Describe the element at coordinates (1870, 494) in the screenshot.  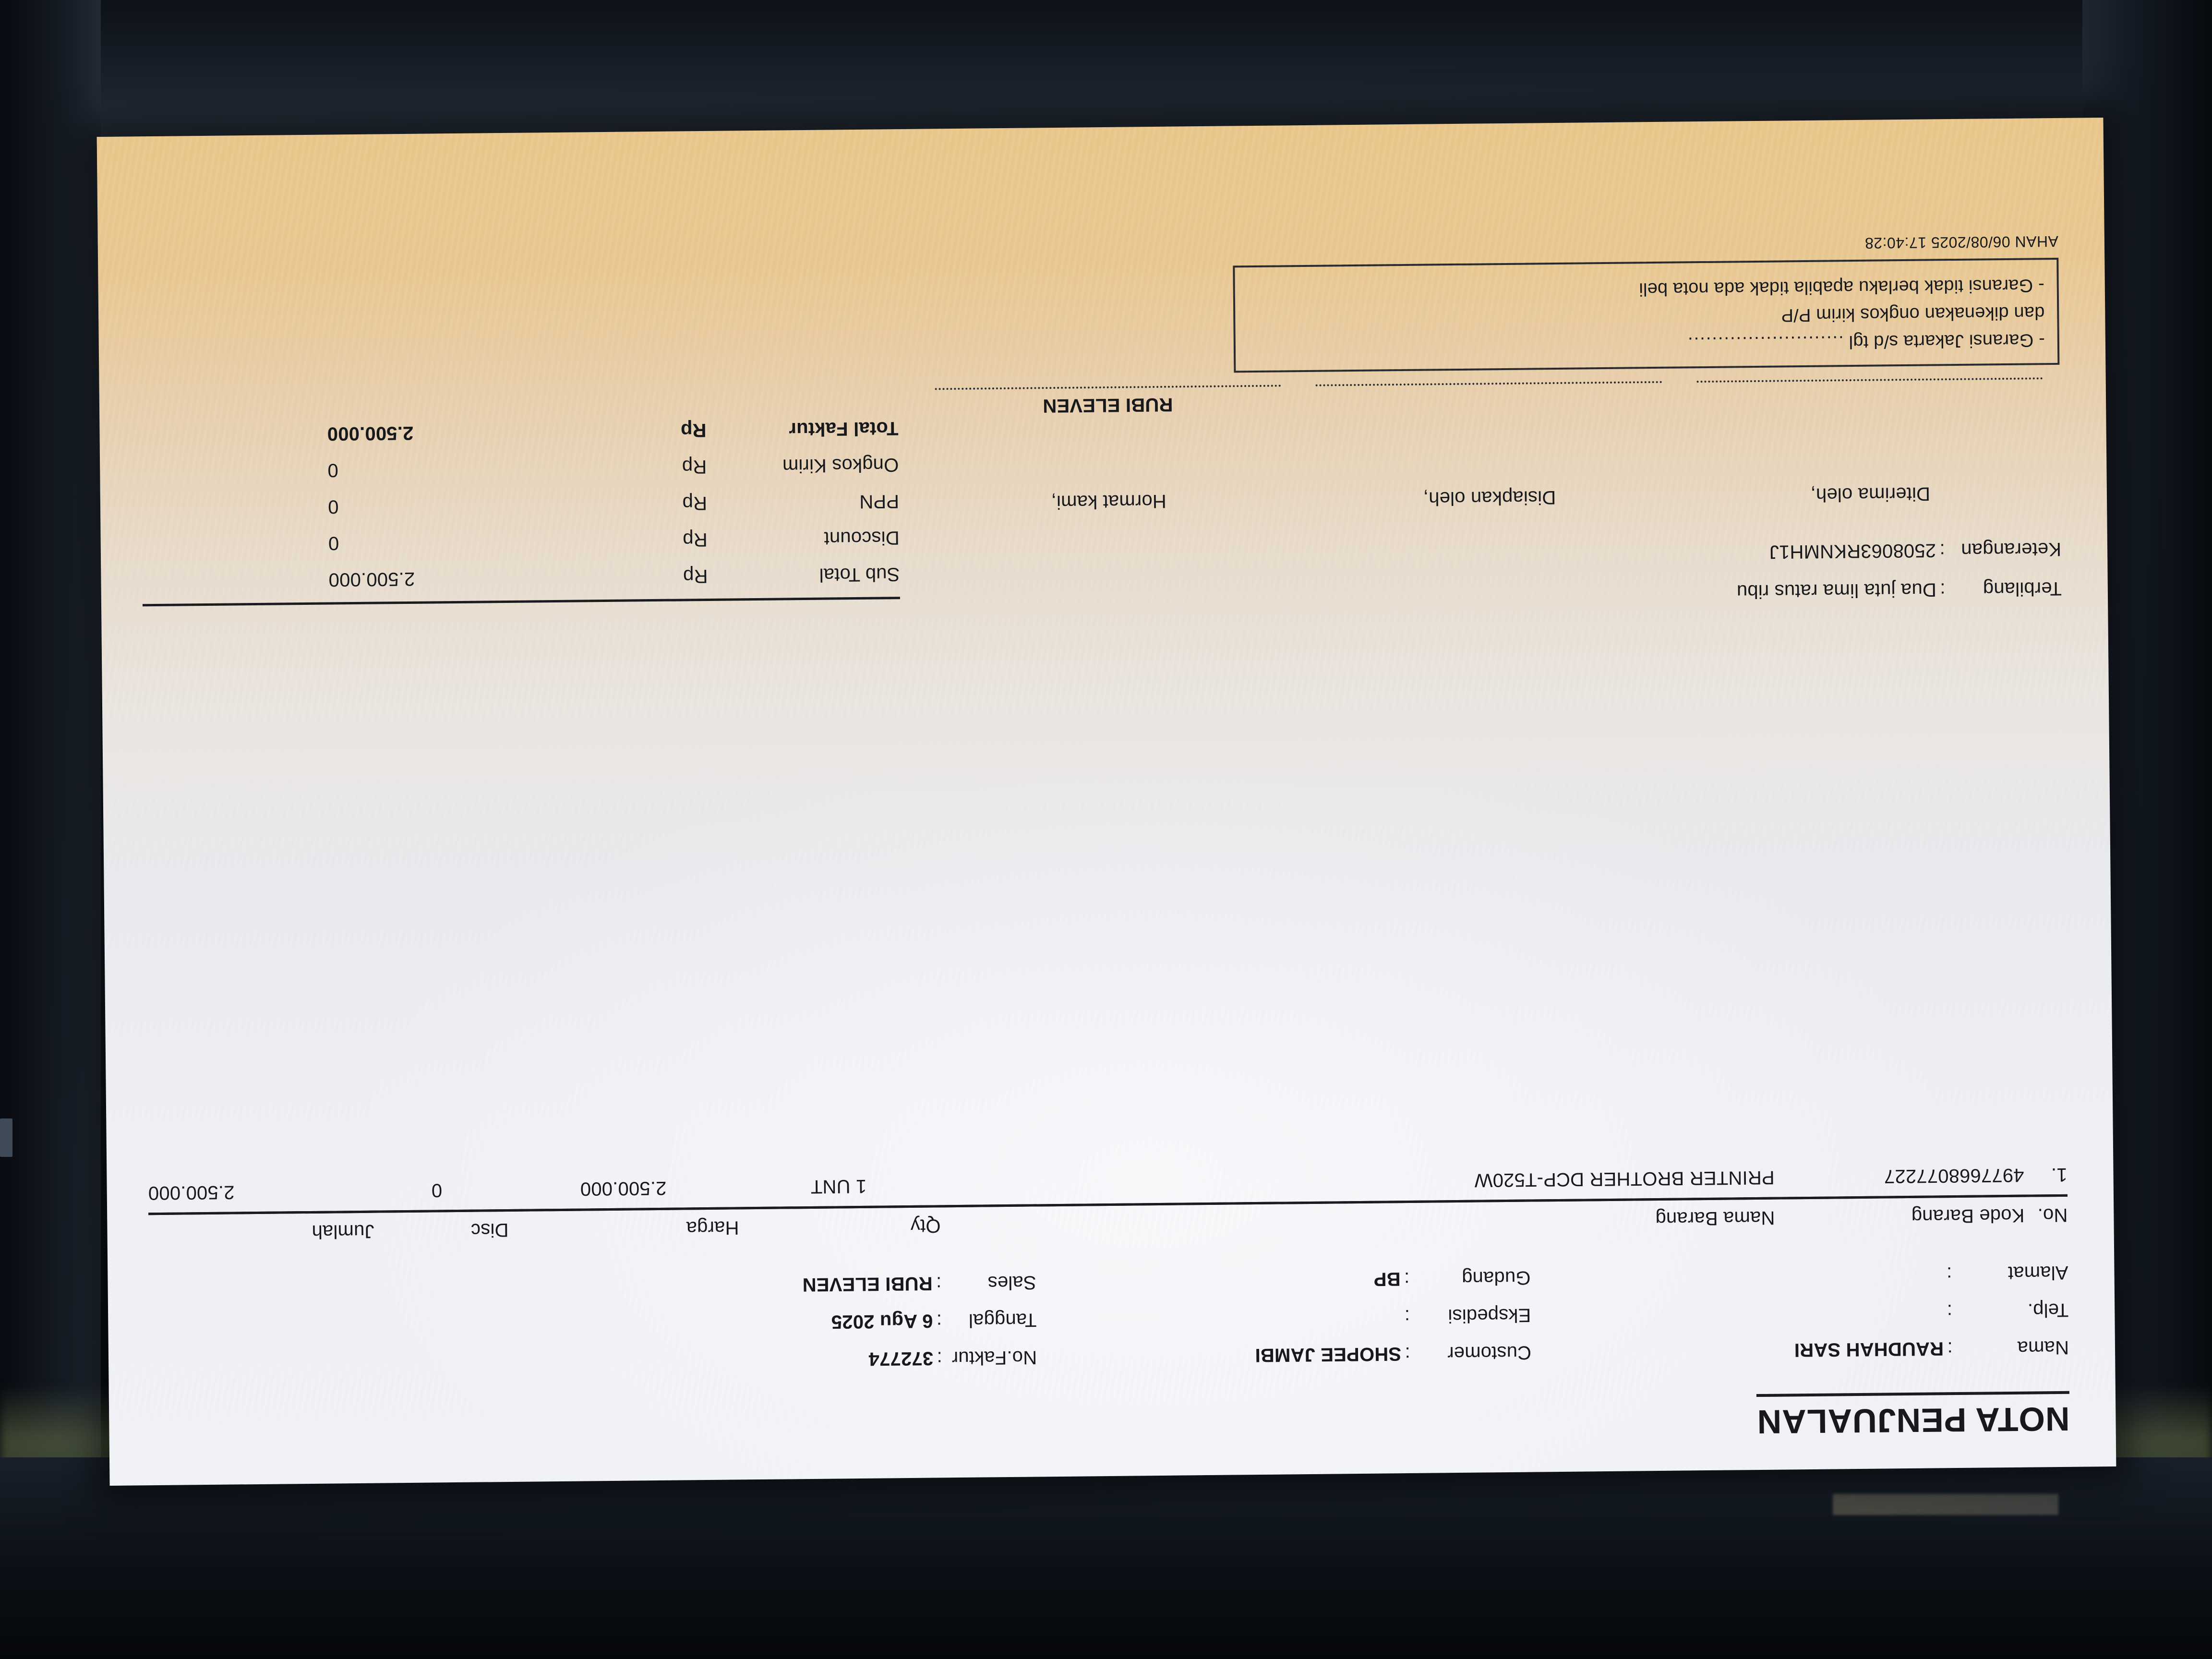
I see `signature-diterima-label: Diterima oleh,` at that location.